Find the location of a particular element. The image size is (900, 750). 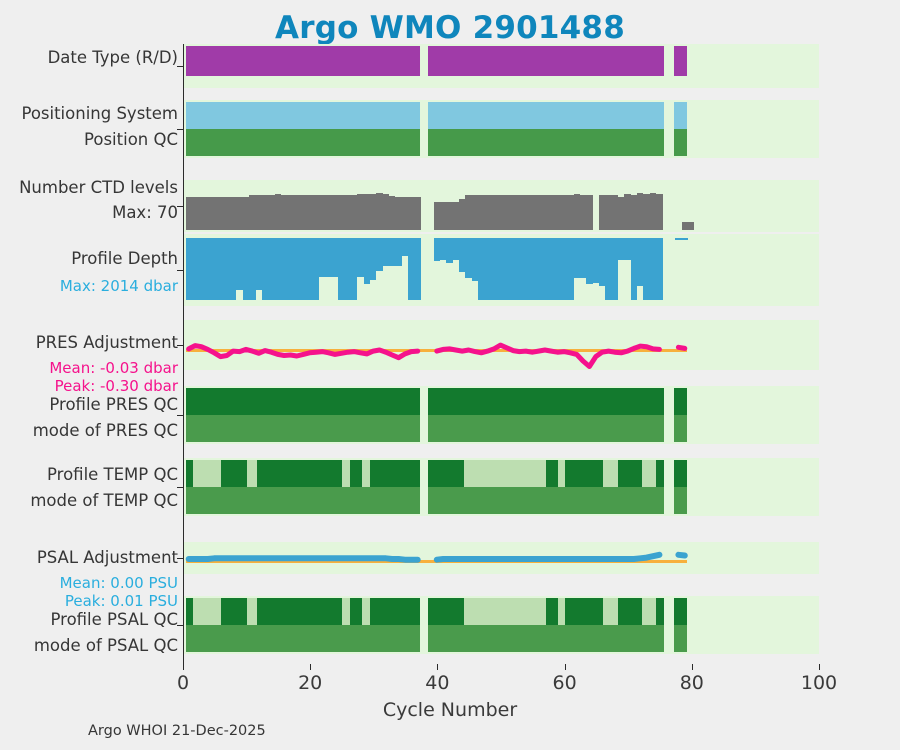

x-axis-tick-label: 20 is located at coordinates (310, 683).